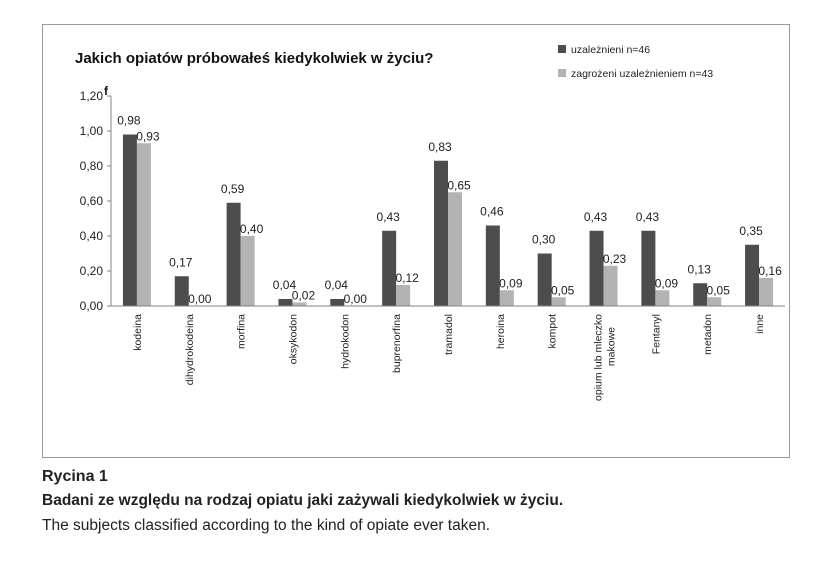 This screenshot has width=823, height=579. Describe the element at coordinates (252, 229) in the screenshot. I see `data-label-series-2: 0,40` at that location.